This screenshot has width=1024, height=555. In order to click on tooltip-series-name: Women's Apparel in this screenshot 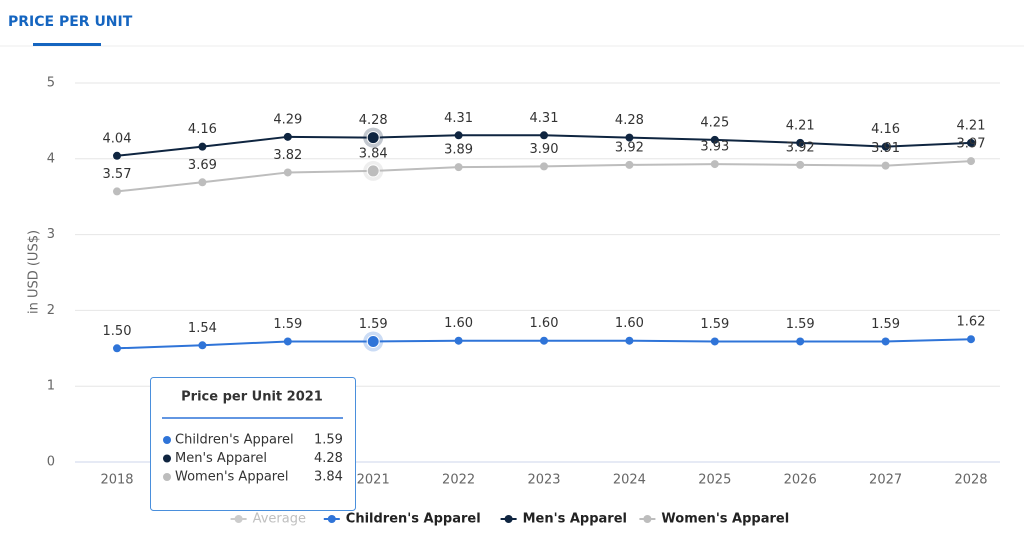, I will do `click(231, 477)`.